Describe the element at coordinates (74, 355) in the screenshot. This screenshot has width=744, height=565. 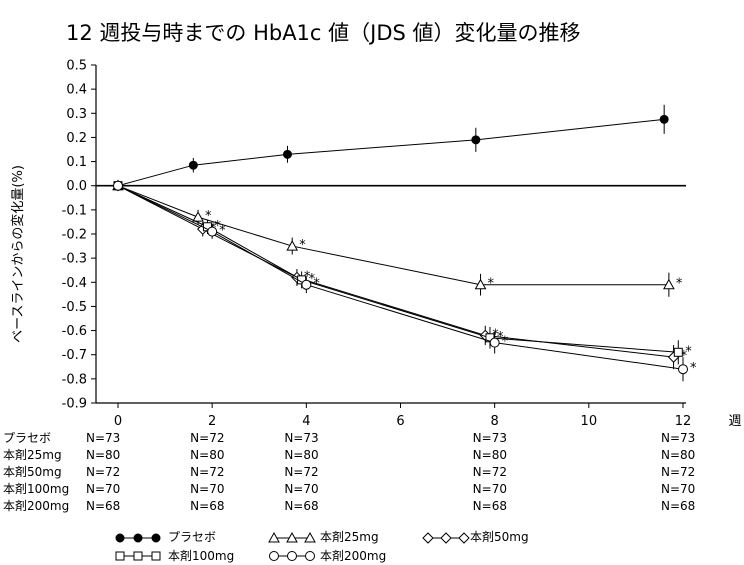
I see `y-tick-label: -0.7` at that location.